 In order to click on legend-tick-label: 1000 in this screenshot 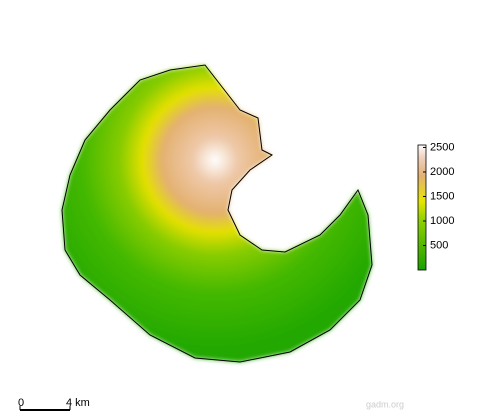, I will do `click(442, 221)`.